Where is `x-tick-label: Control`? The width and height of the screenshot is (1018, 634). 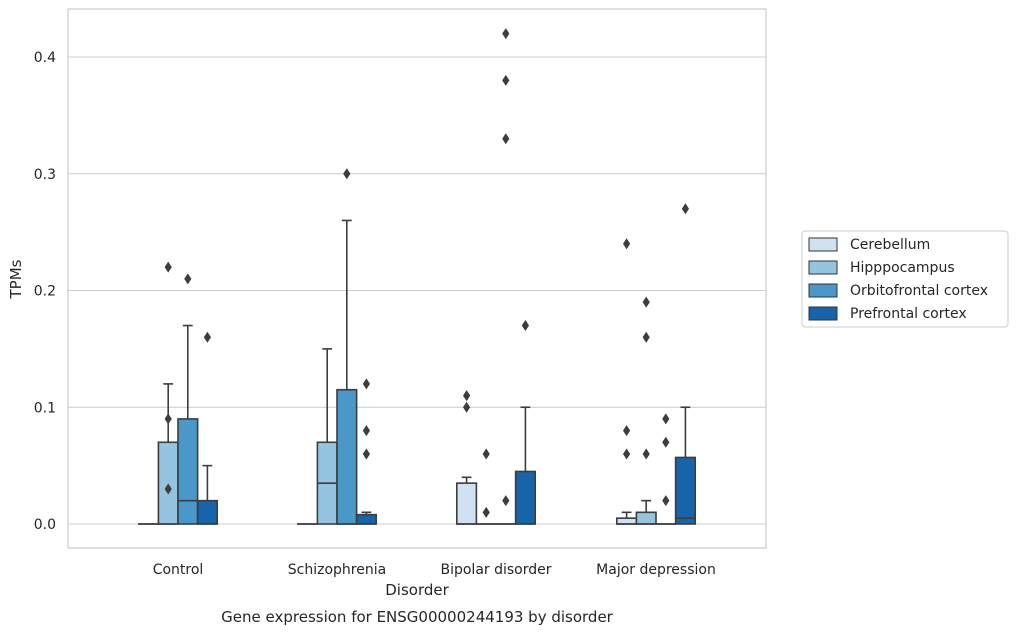 x-tick-label: Control is located at coordinates (178, 570).